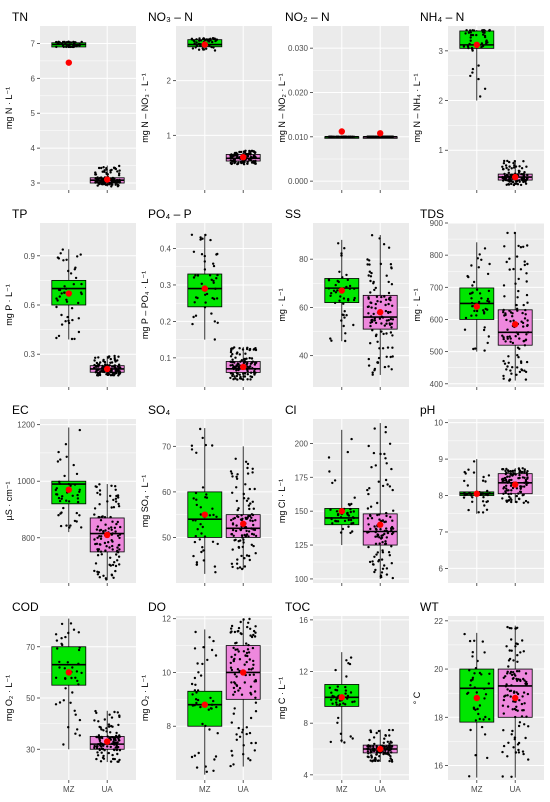 This screenshot has height=802, width=550. Describe the element at coordinates (496, 108) in the screenshot. I see `panel-background` at that location.